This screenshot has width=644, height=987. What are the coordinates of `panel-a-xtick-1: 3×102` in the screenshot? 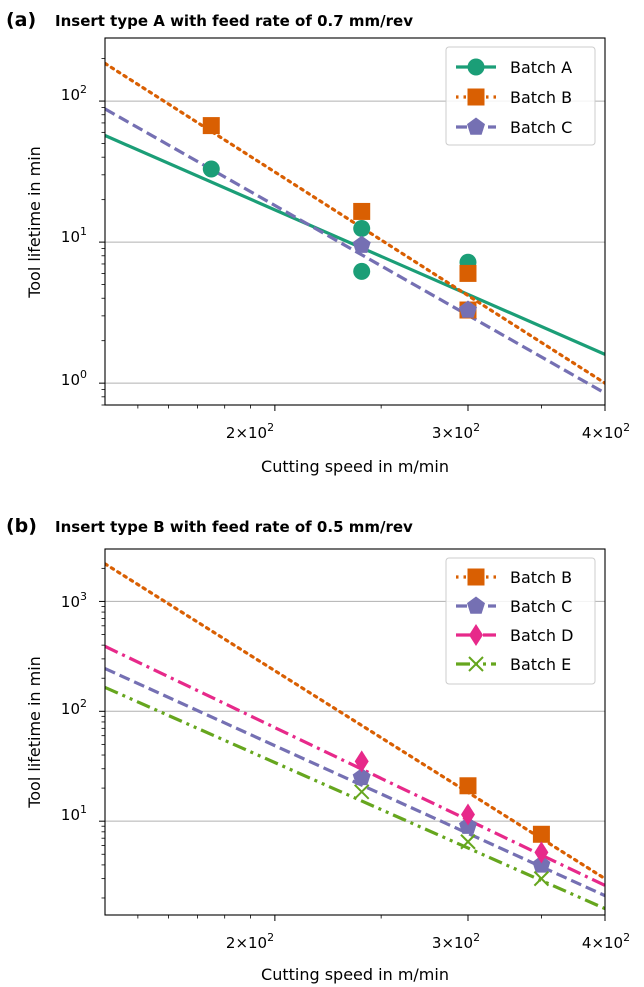 It's located at (456, 431).